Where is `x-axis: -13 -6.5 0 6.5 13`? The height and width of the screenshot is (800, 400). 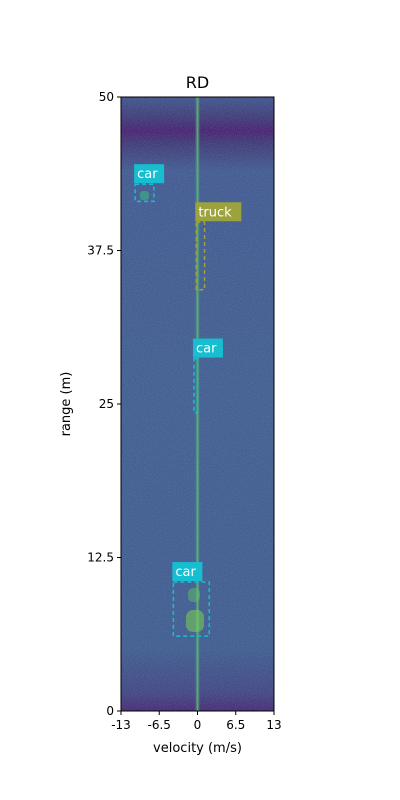
x-axis: -13 -6.5 0 6.5 13 is located at coordinates (196, 721).